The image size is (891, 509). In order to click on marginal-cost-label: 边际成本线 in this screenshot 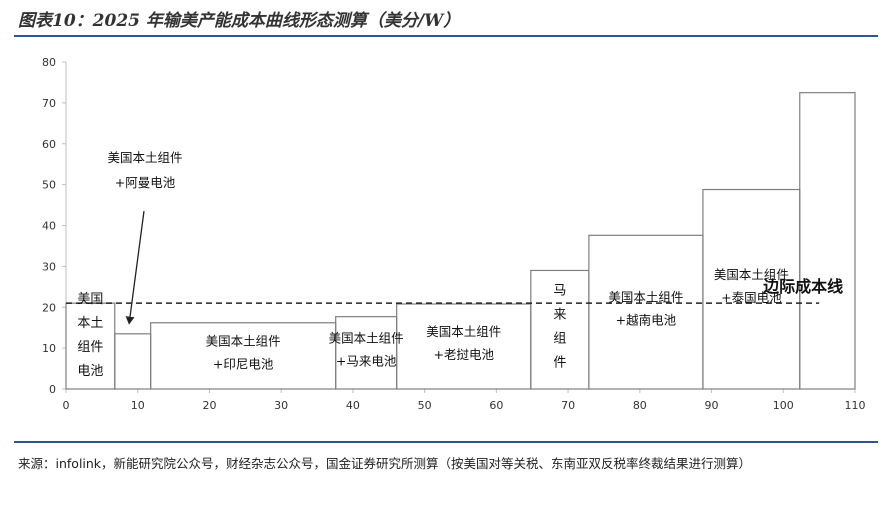, I will do `click(802, 286)`.